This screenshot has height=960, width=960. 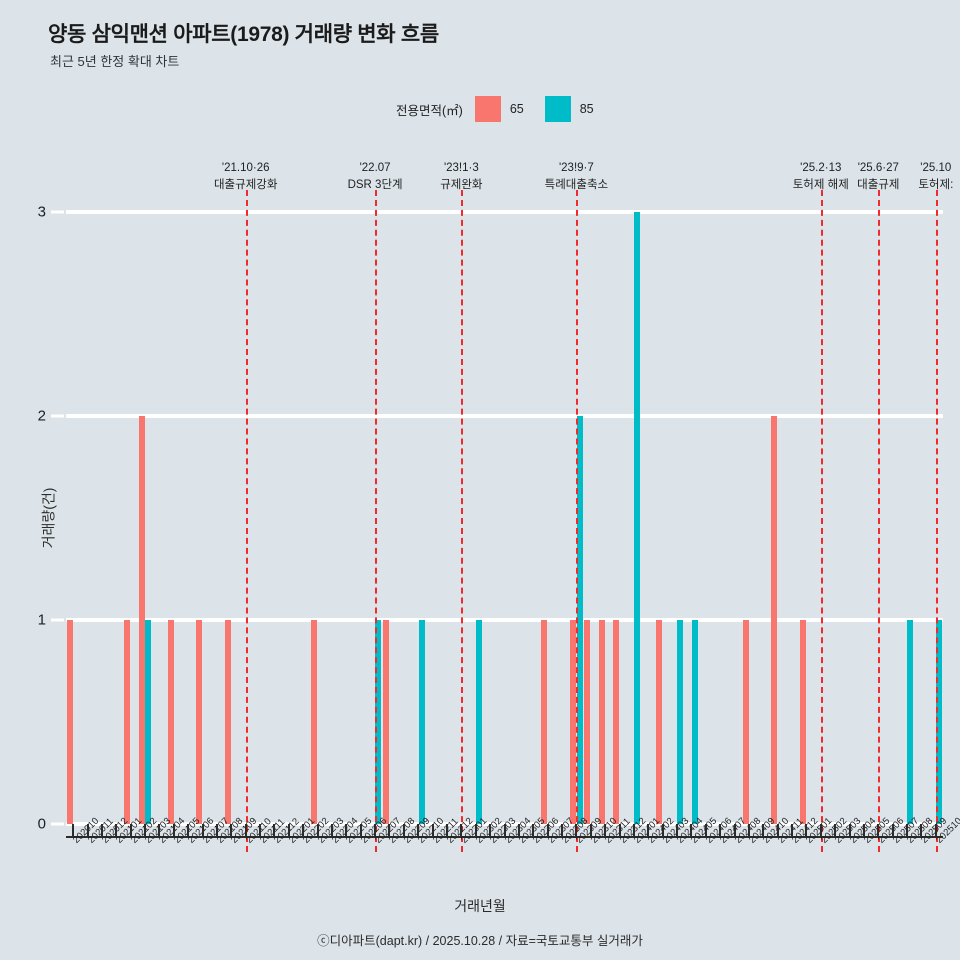 What do you see at coordinates (243, 34) in the screenshot?
I see `page-title: 양동 삼익맨션 아파트(1978) 거래량 변화 흐름` at bounding box center [243, 34].